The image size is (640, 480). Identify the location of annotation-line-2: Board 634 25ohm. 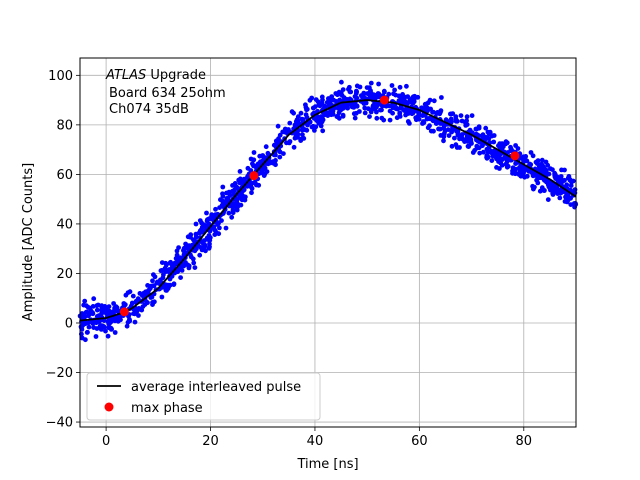
(167, 93).